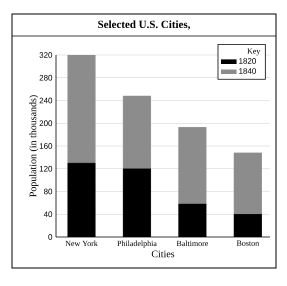 The image size is (287, 286). Describe the element at coordinates (144, 25) in the screenshot. I see `chart-title: Selected U.S. Cities,` at that location.